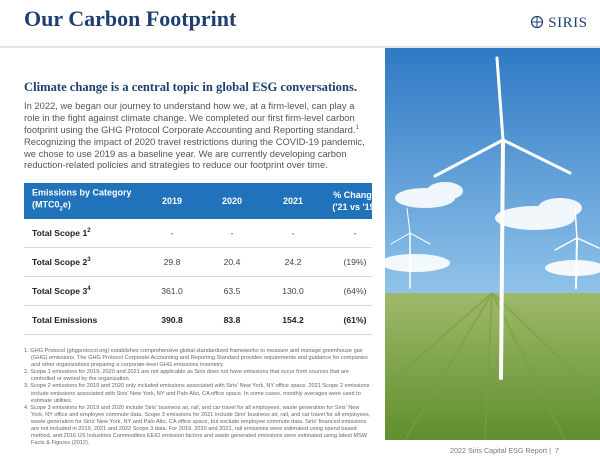 The height and width of the screenshot is (463, 600). I want to click on cell-value: 83.8, so click(232, 320).